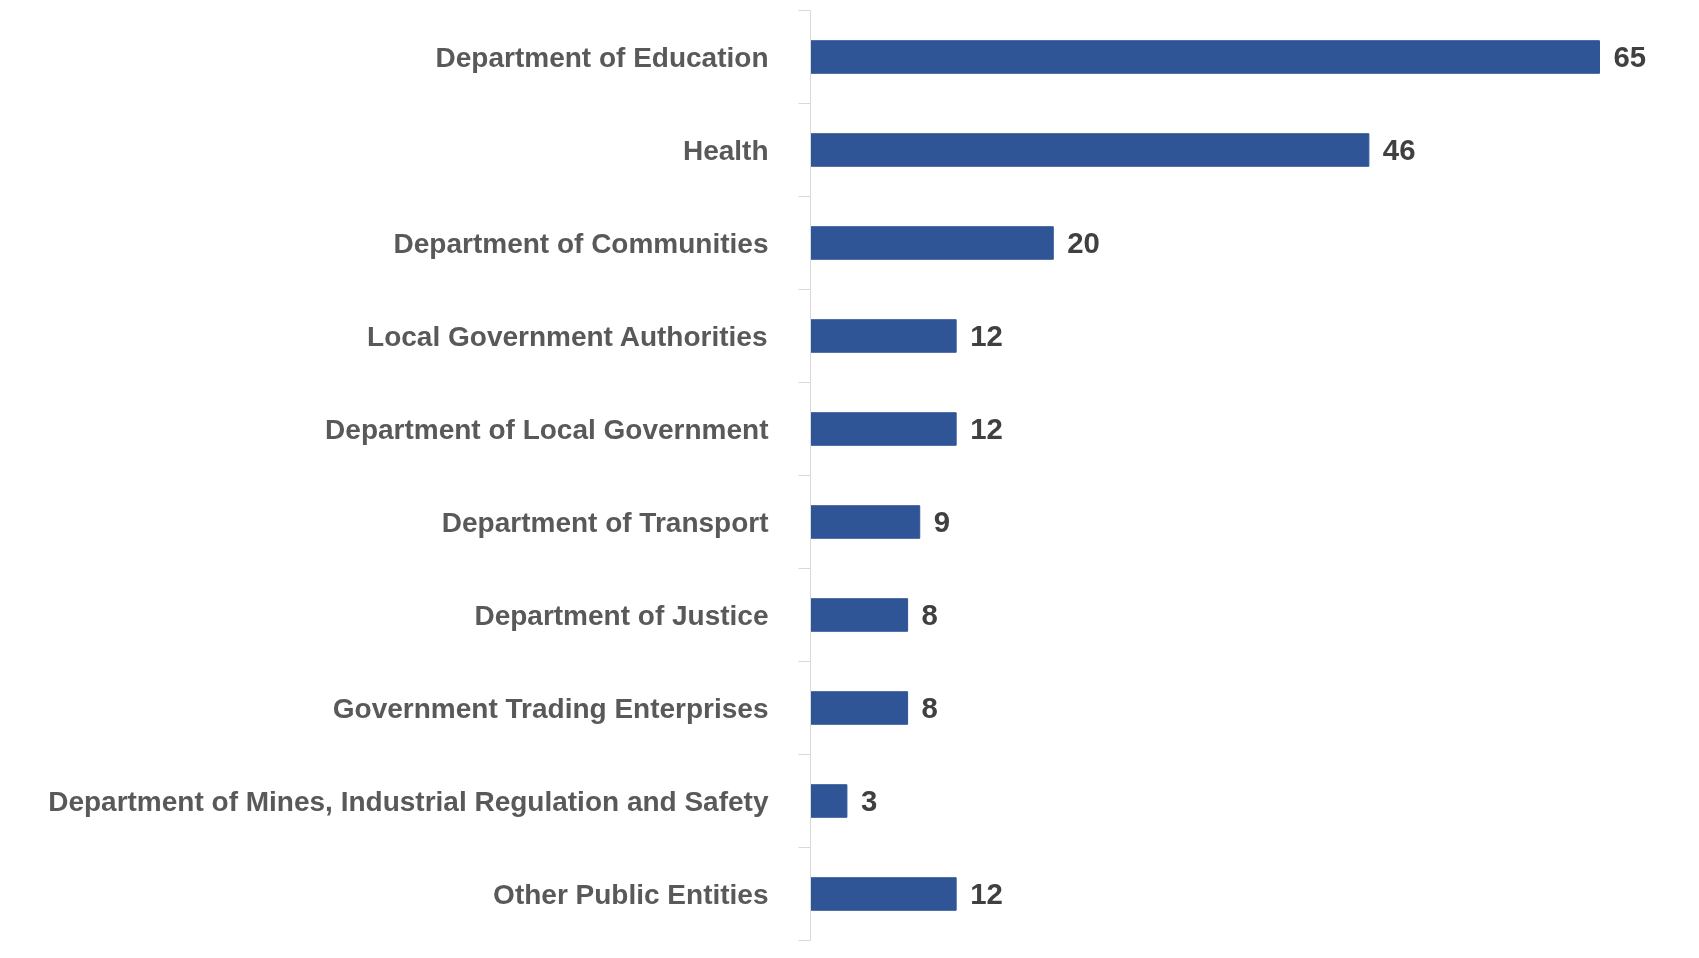 Image resolution: width=1699 pixels, height=958 pixels. I want to click on y-tick-label: Government Trading Enterprises, so click(550, 708).